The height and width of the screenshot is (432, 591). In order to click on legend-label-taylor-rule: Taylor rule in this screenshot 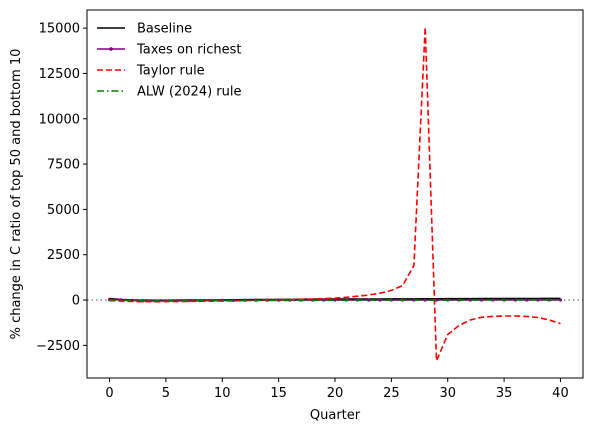, I will do `click(170, 71)`.